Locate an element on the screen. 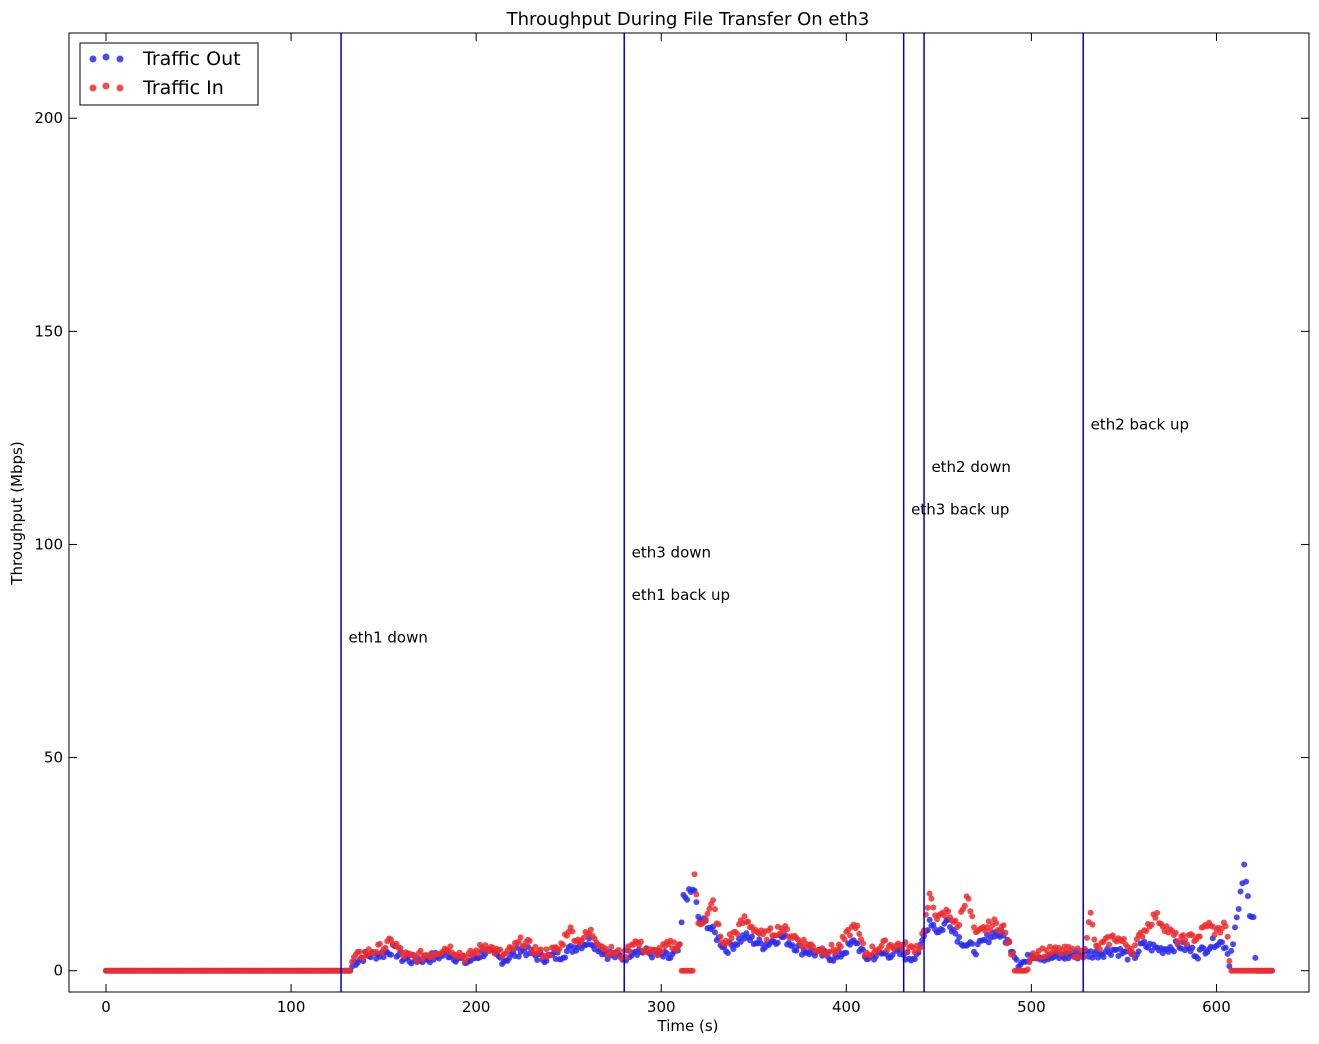 The image size is (1319, 1044). y-axis-label: Throughput (Mbps) is located at coordinates (17, 513).